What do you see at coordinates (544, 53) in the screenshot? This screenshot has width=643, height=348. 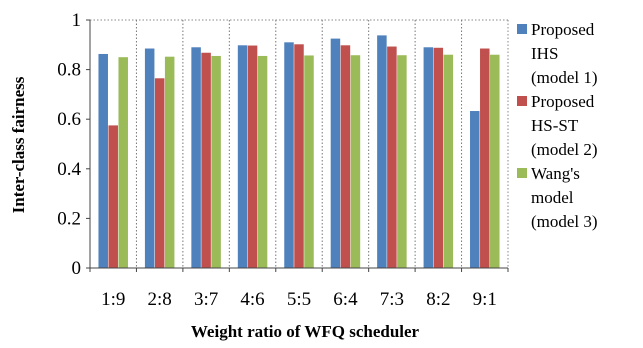 I see `legend-label: IHS` at bounding box center [544, 53].